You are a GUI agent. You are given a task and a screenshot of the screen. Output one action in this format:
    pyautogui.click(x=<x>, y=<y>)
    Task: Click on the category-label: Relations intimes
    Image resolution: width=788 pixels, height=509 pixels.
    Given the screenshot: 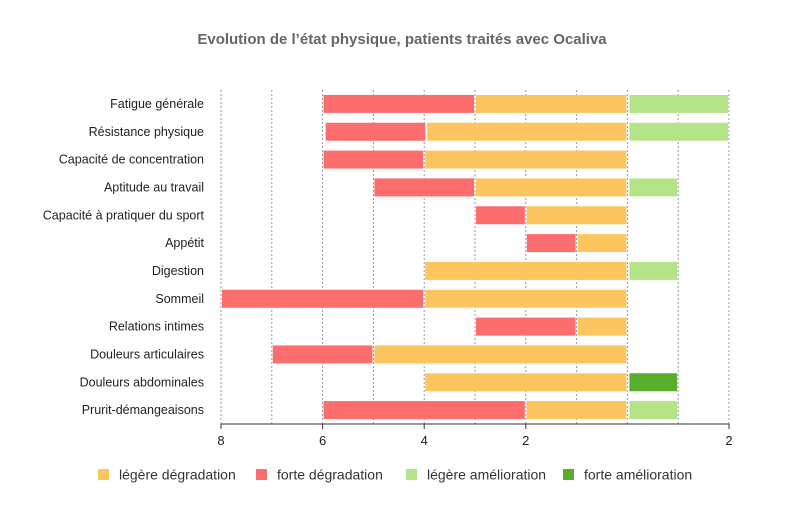 What is the action you would take?
    pyautogui.click(x=156, y=327)
    